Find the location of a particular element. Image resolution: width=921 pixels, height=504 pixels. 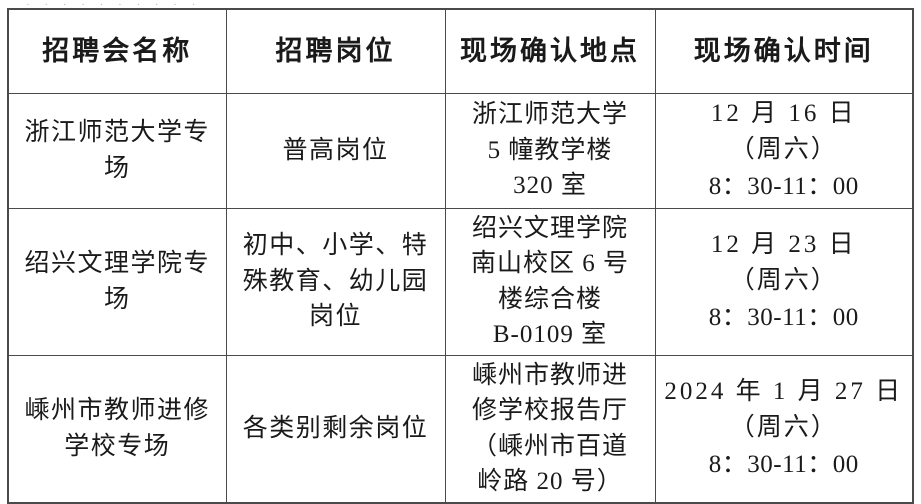

location-line: B-0109 室 is located at coordinates (550, 334).